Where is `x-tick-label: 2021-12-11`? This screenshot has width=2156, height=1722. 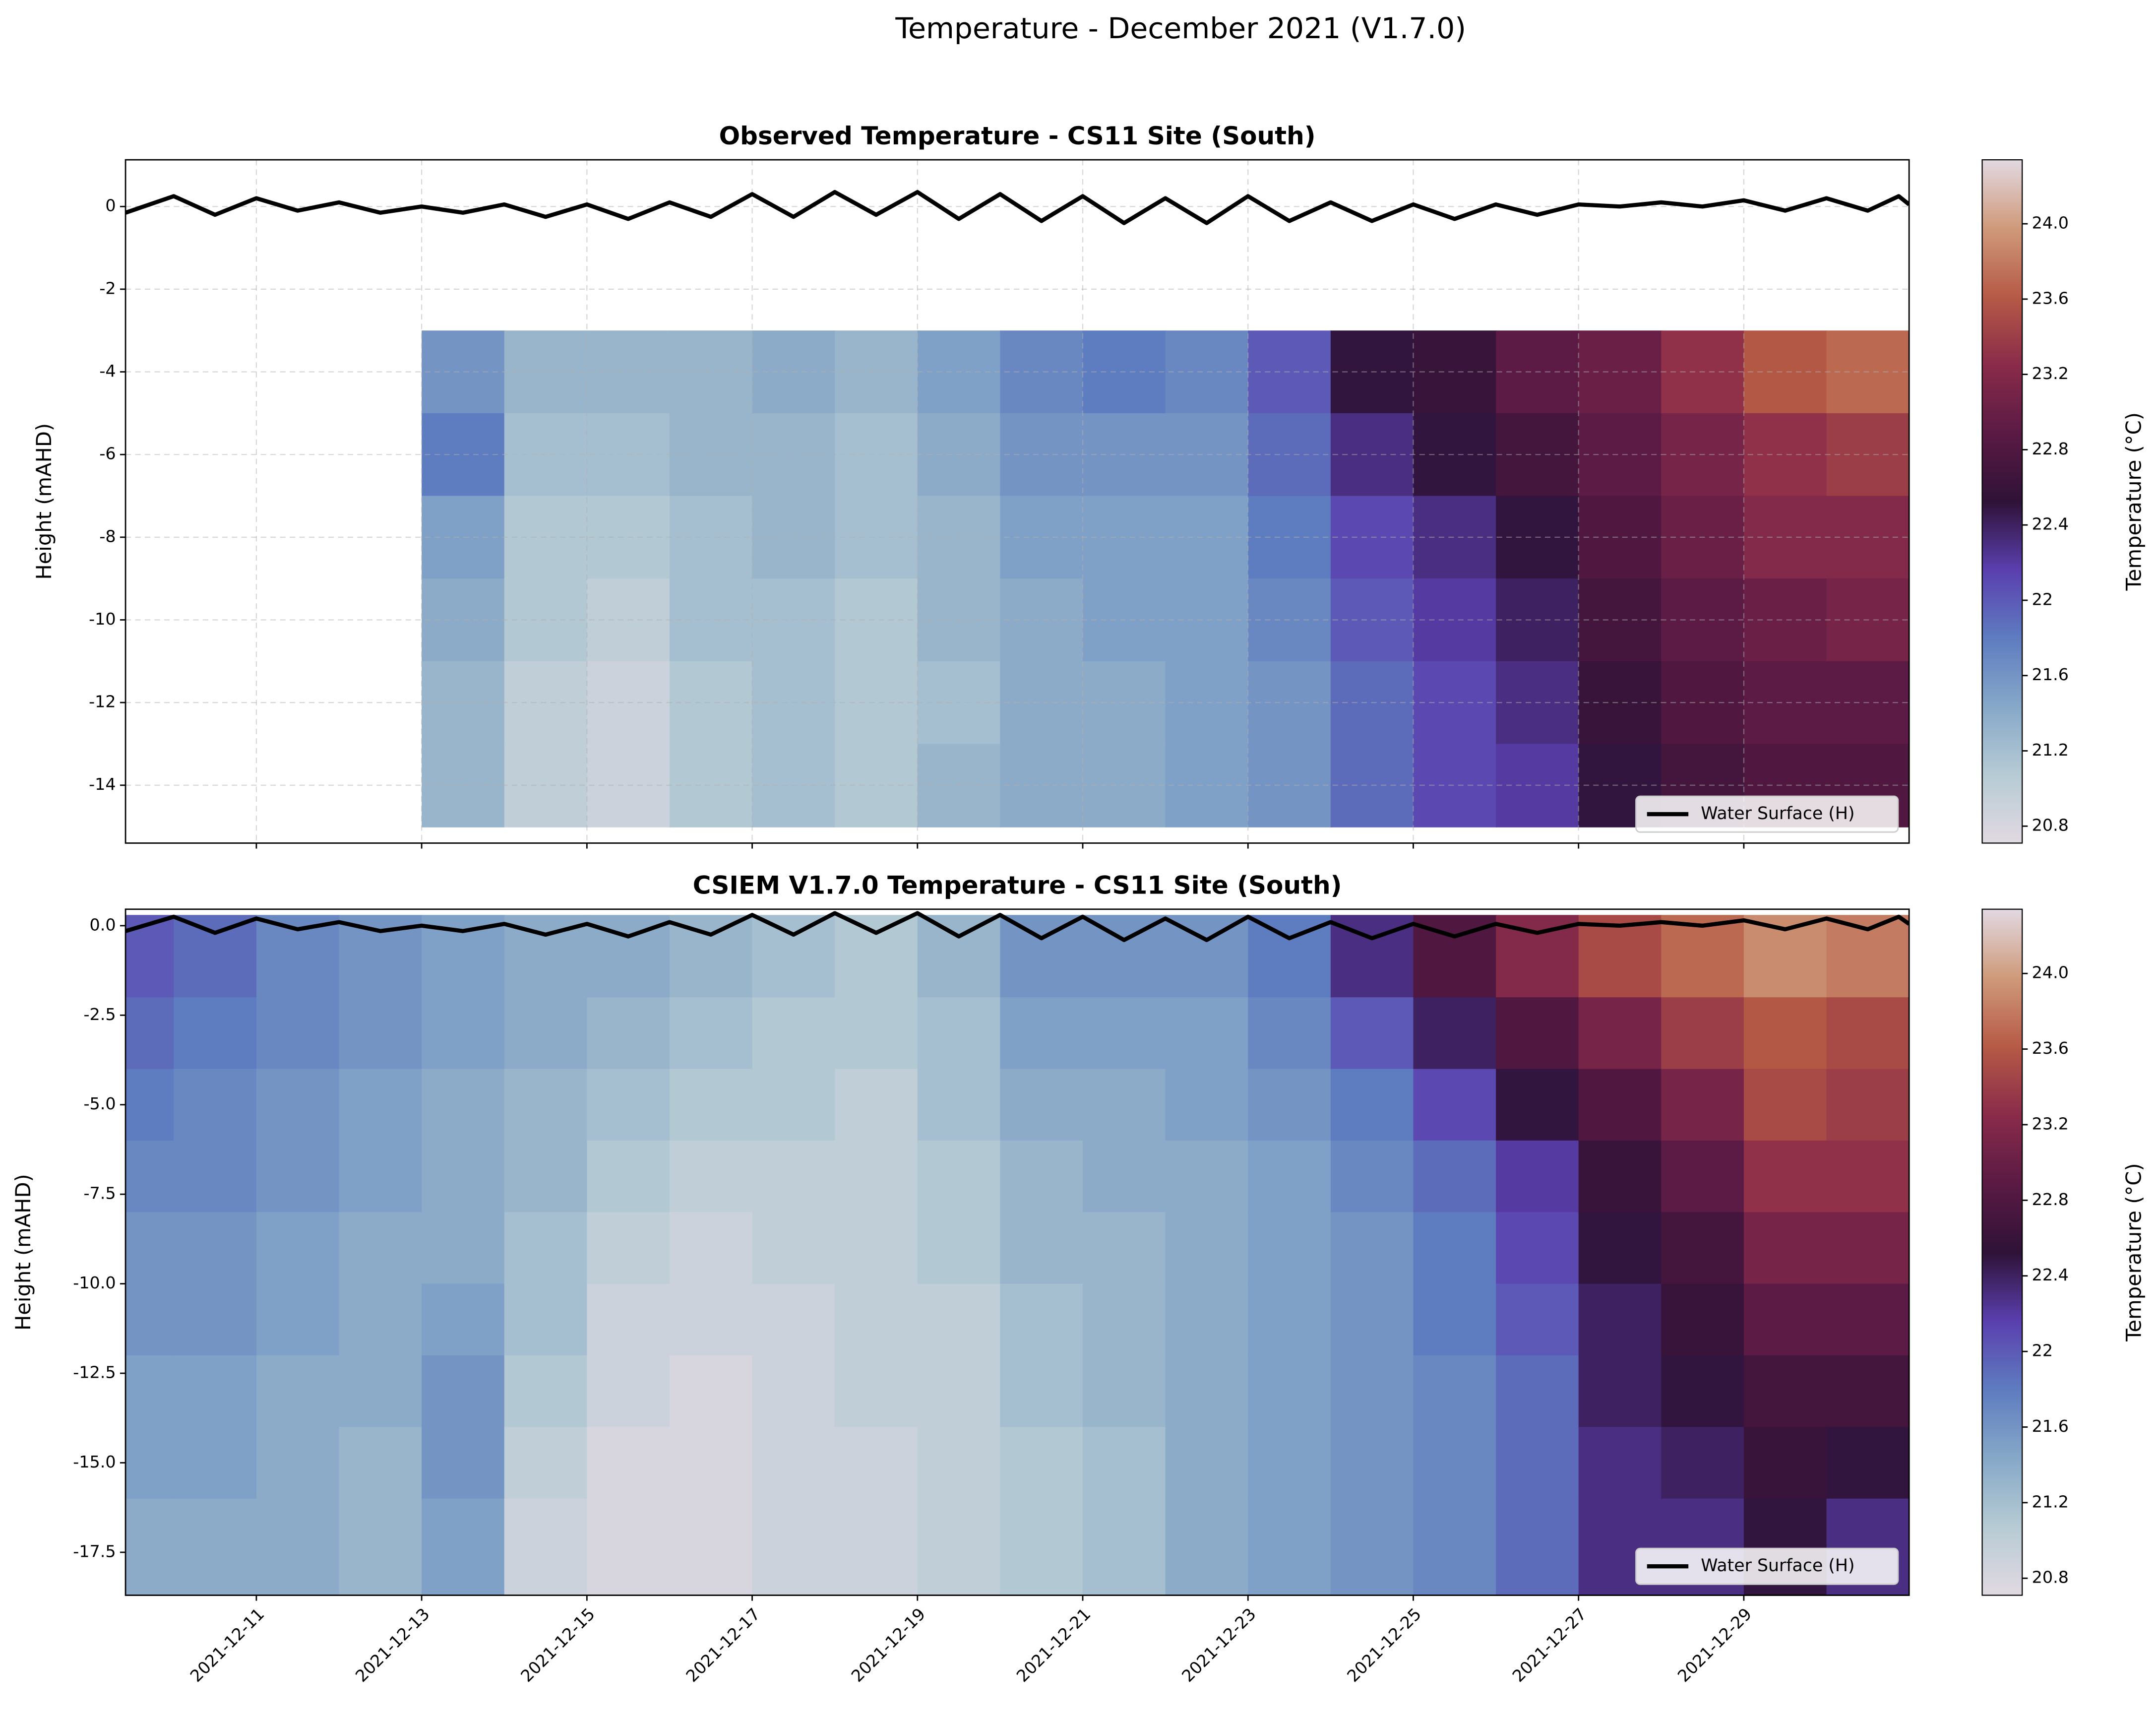 x-tick-label: 2021-12-11 is located at coordinates (227, 1645).